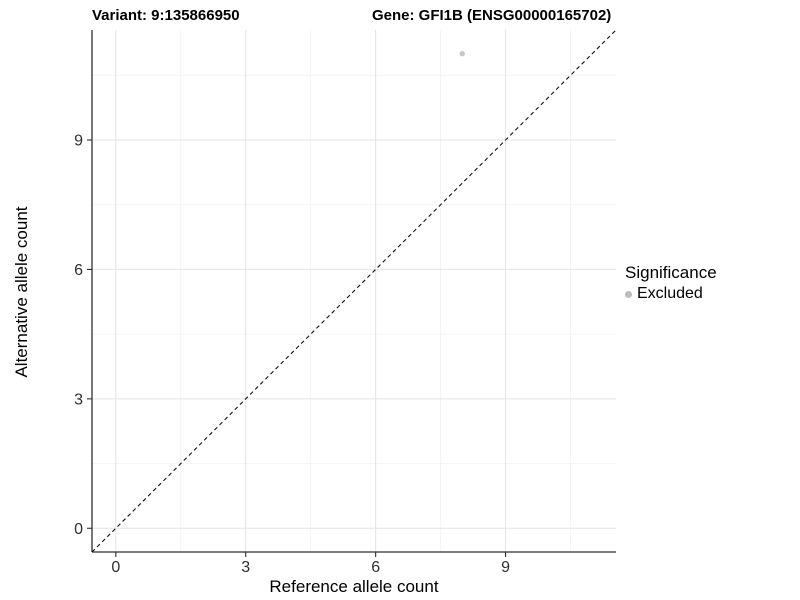 The image size is (800, 600). I want to click on legend-title: Significance, so click(671, 272).